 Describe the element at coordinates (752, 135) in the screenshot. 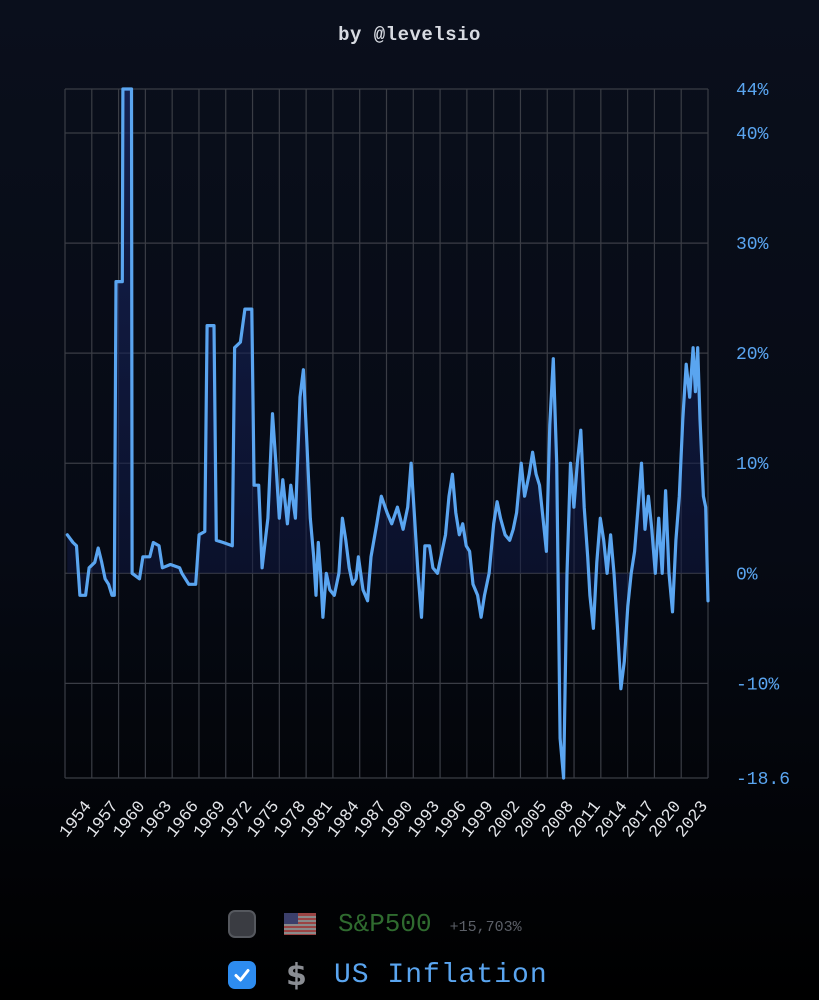

I see `y-tick-label: 40%` at that location.